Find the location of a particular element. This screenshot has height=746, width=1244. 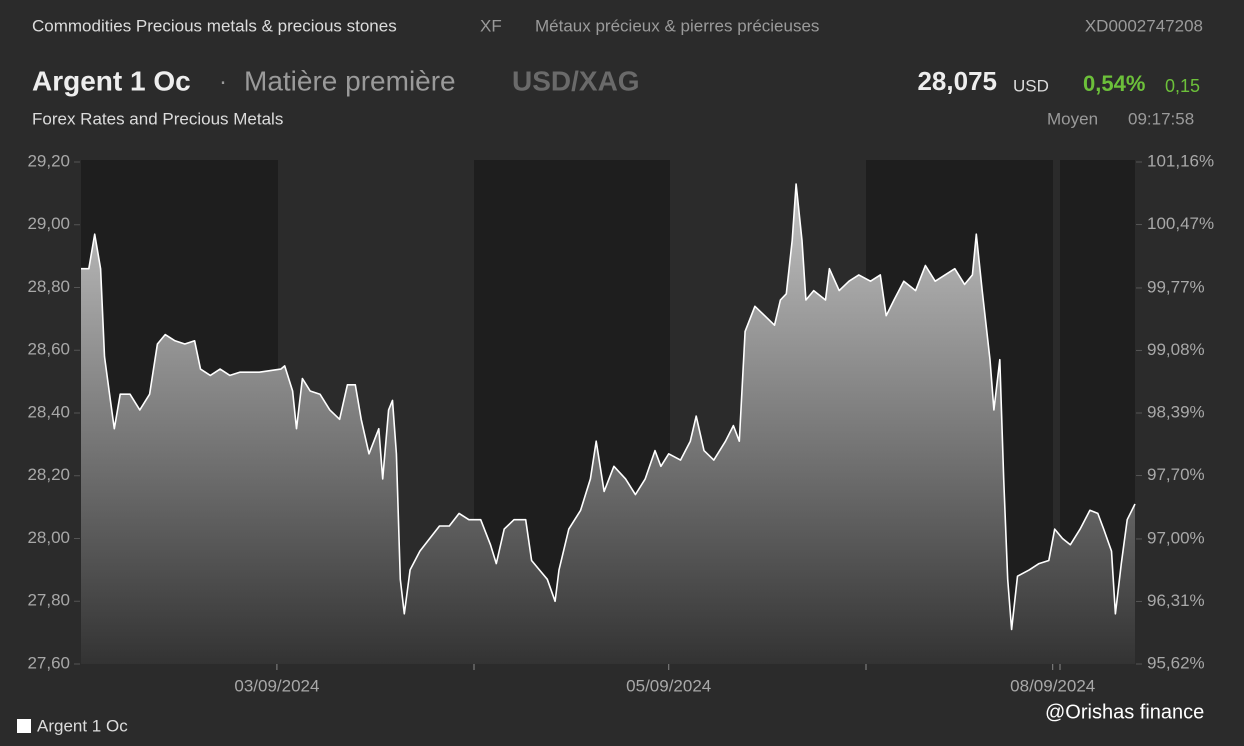

price: 28,075 is located at coordinates (957, 81).